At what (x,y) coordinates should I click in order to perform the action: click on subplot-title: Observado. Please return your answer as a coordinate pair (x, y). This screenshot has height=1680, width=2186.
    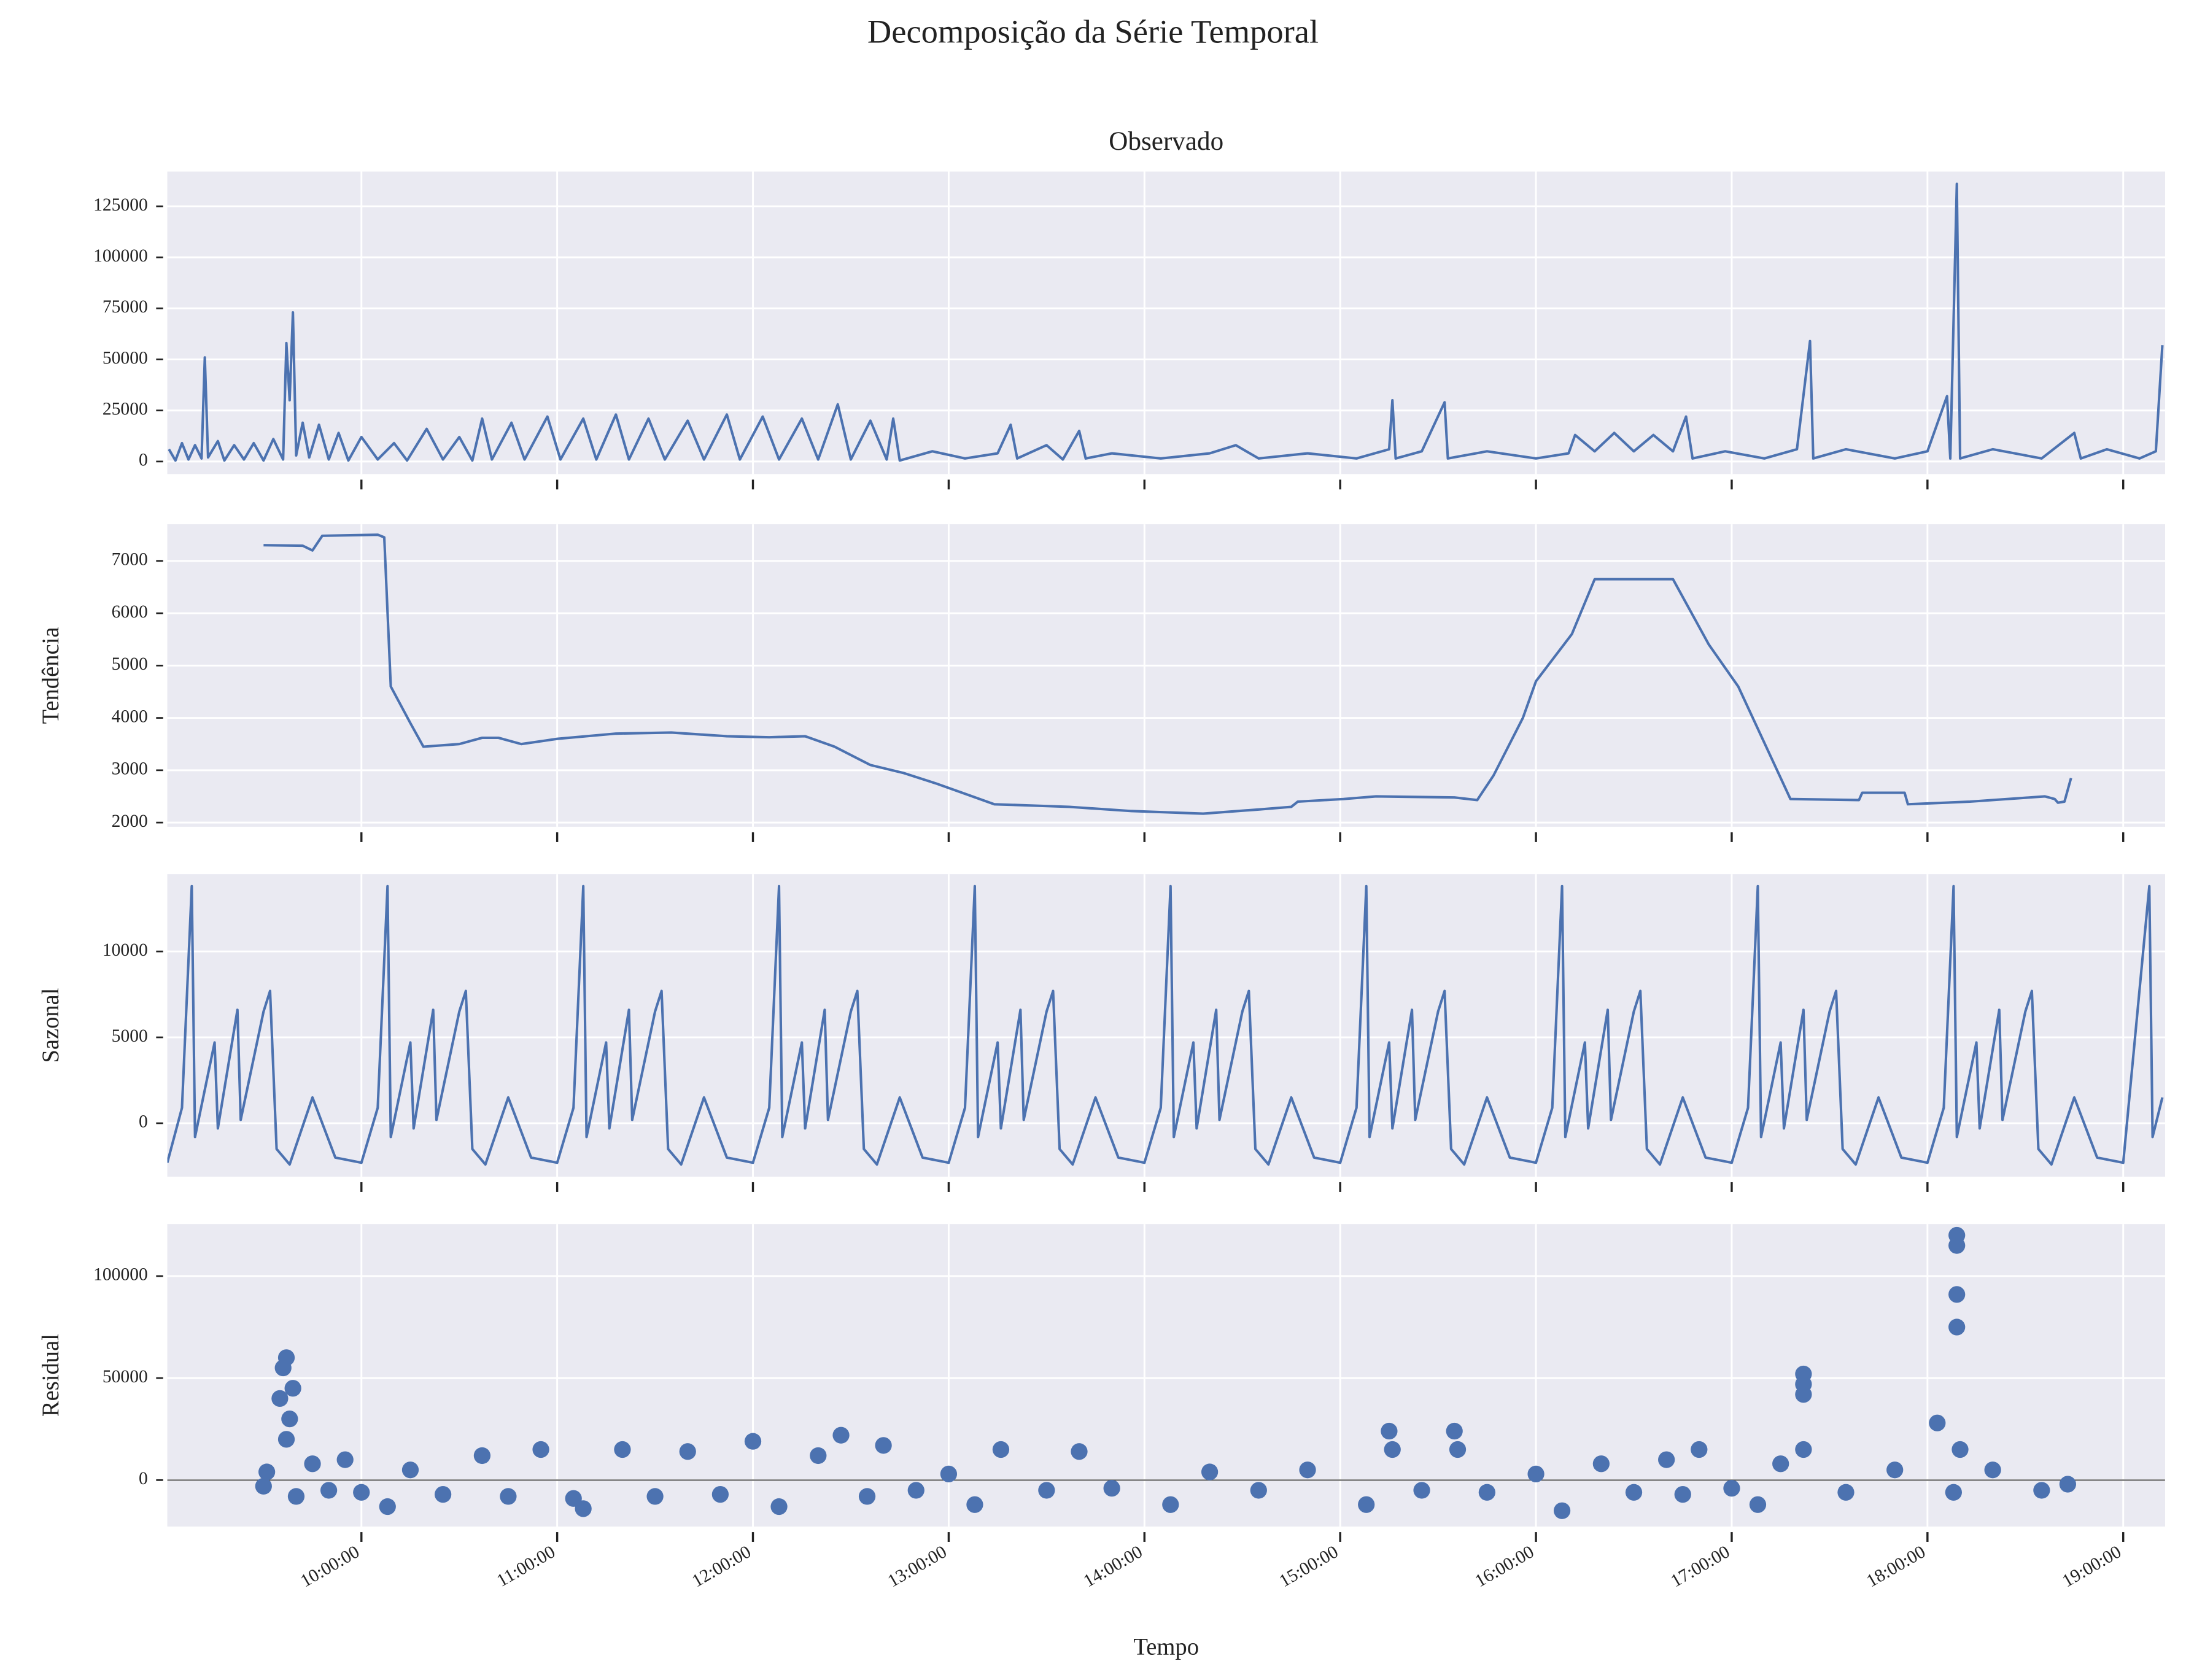
    Looking at the image, I should click on (1166, 141).